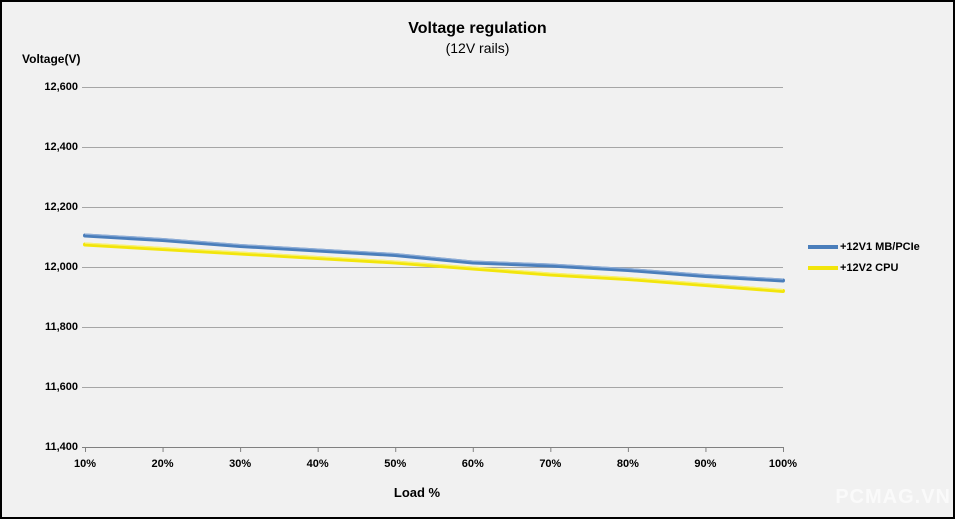 This screenshot has width=955, height=519. I want to click on legend-label: +12V2 CPU, so click(869, 268).